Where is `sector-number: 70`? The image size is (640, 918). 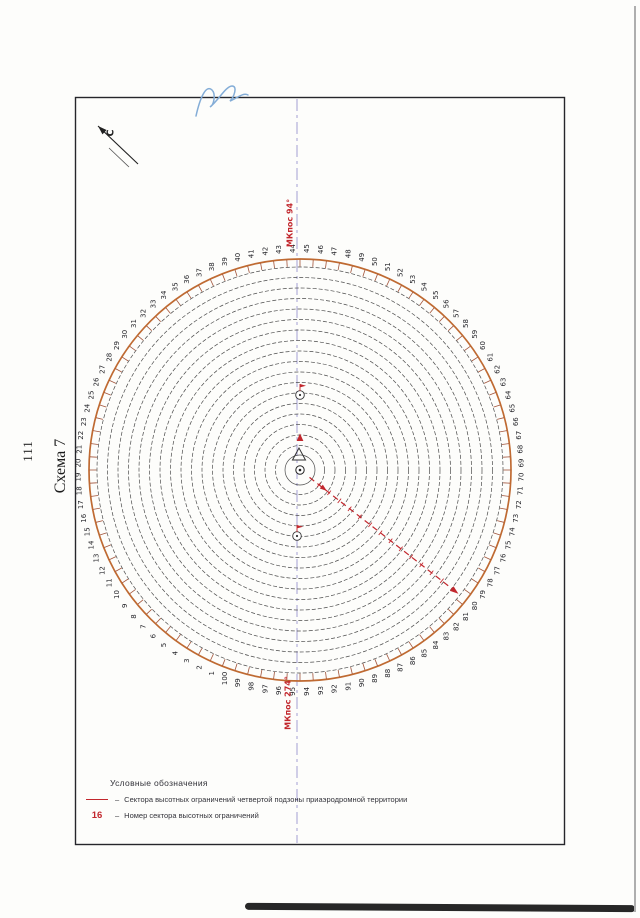 sector-number: 70 is located at coordinates (521, 477).